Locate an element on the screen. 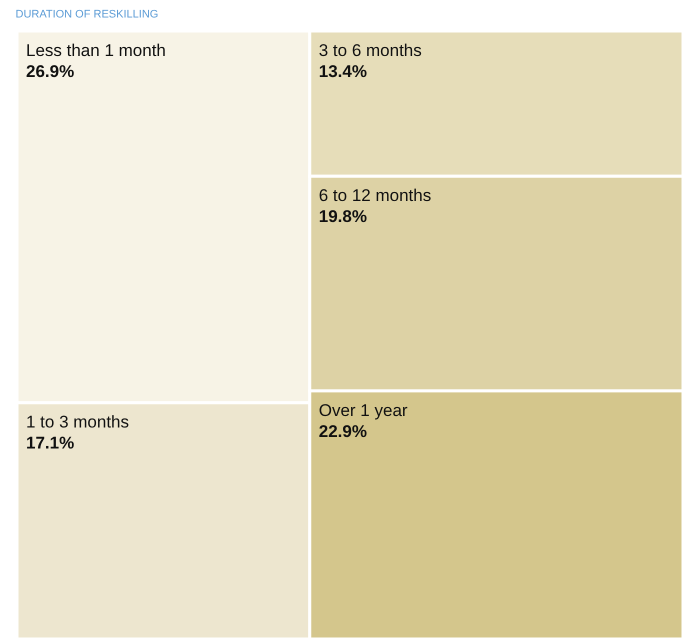 The height and width of the screenshot is (641, 692). category-label: 3 to 6 months is located at coordinates (370, 50).